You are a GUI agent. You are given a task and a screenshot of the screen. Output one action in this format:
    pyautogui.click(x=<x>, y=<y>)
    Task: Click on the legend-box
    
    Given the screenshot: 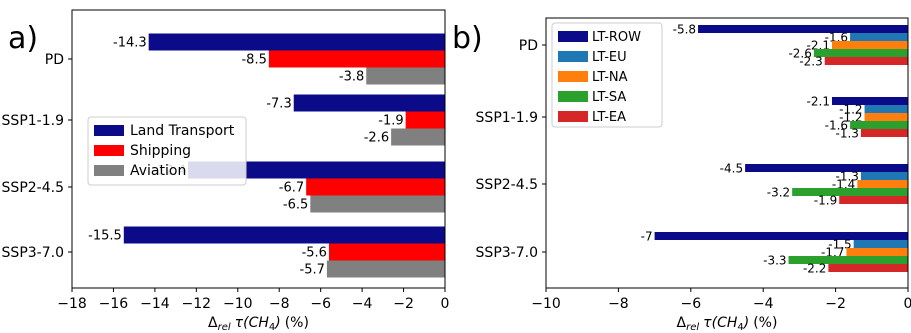 What is the action you would take?
    pyautogui.click(x=167, y=151)
    